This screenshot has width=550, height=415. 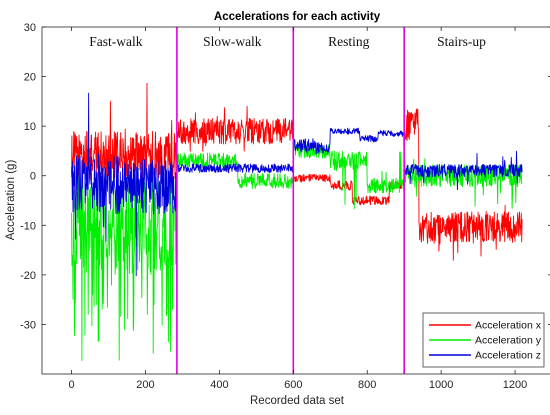 What do you see at coordinates (287, 41) in the screenshot?
I see `activity-labels: Fast-walk Slow-walk Resting Stairs-up` at bounding box center [287, 41].